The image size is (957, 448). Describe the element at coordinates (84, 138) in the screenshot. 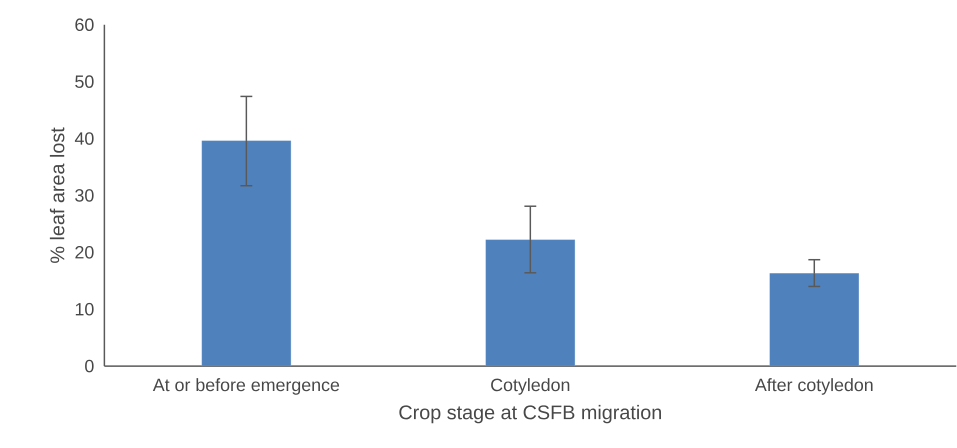

I see `y-tick-label: 40` at that location.